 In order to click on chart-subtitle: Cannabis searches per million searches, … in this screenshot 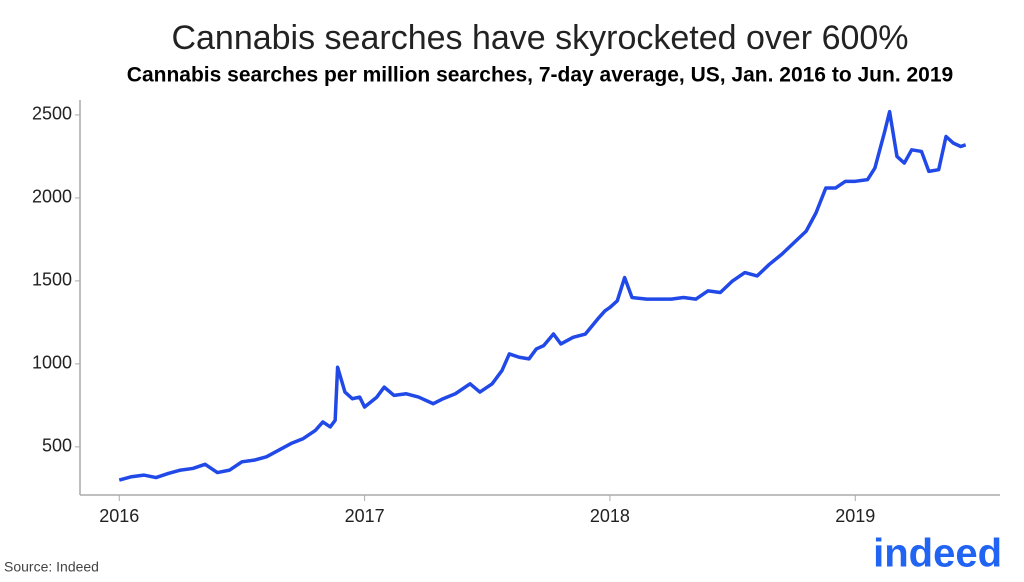, I will do `click(540, 75)`.